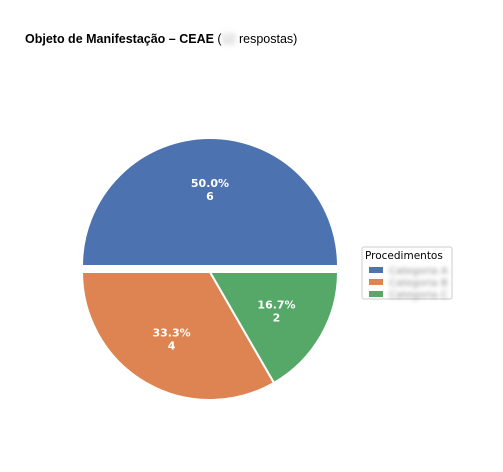 The width and height of the screenshot is (503, 472). What do you see at coordinates (172, 333) in the screenshot?
I see `slice-percent-label-2: 33.3%` at bounding box center [172, 333].